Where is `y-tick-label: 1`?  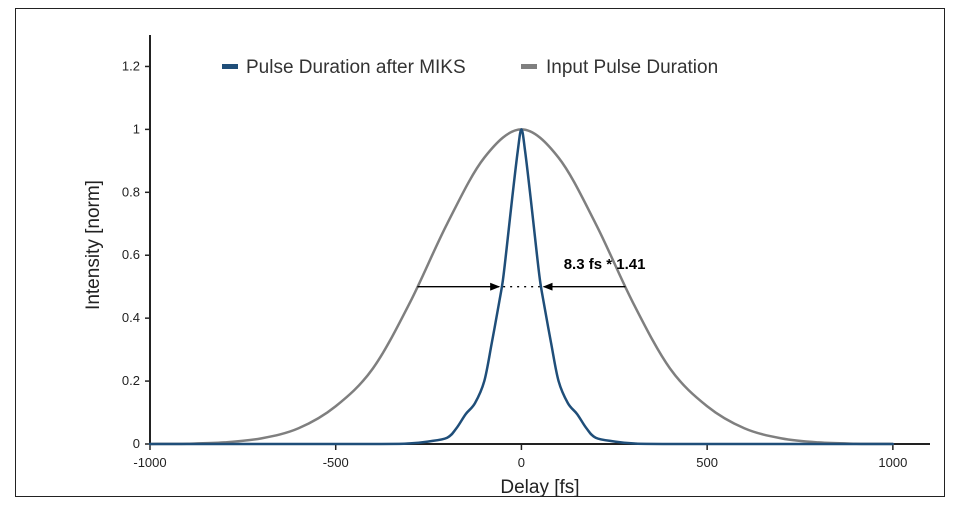 y-tick-label: 1 is located at coordinates (136, 128).